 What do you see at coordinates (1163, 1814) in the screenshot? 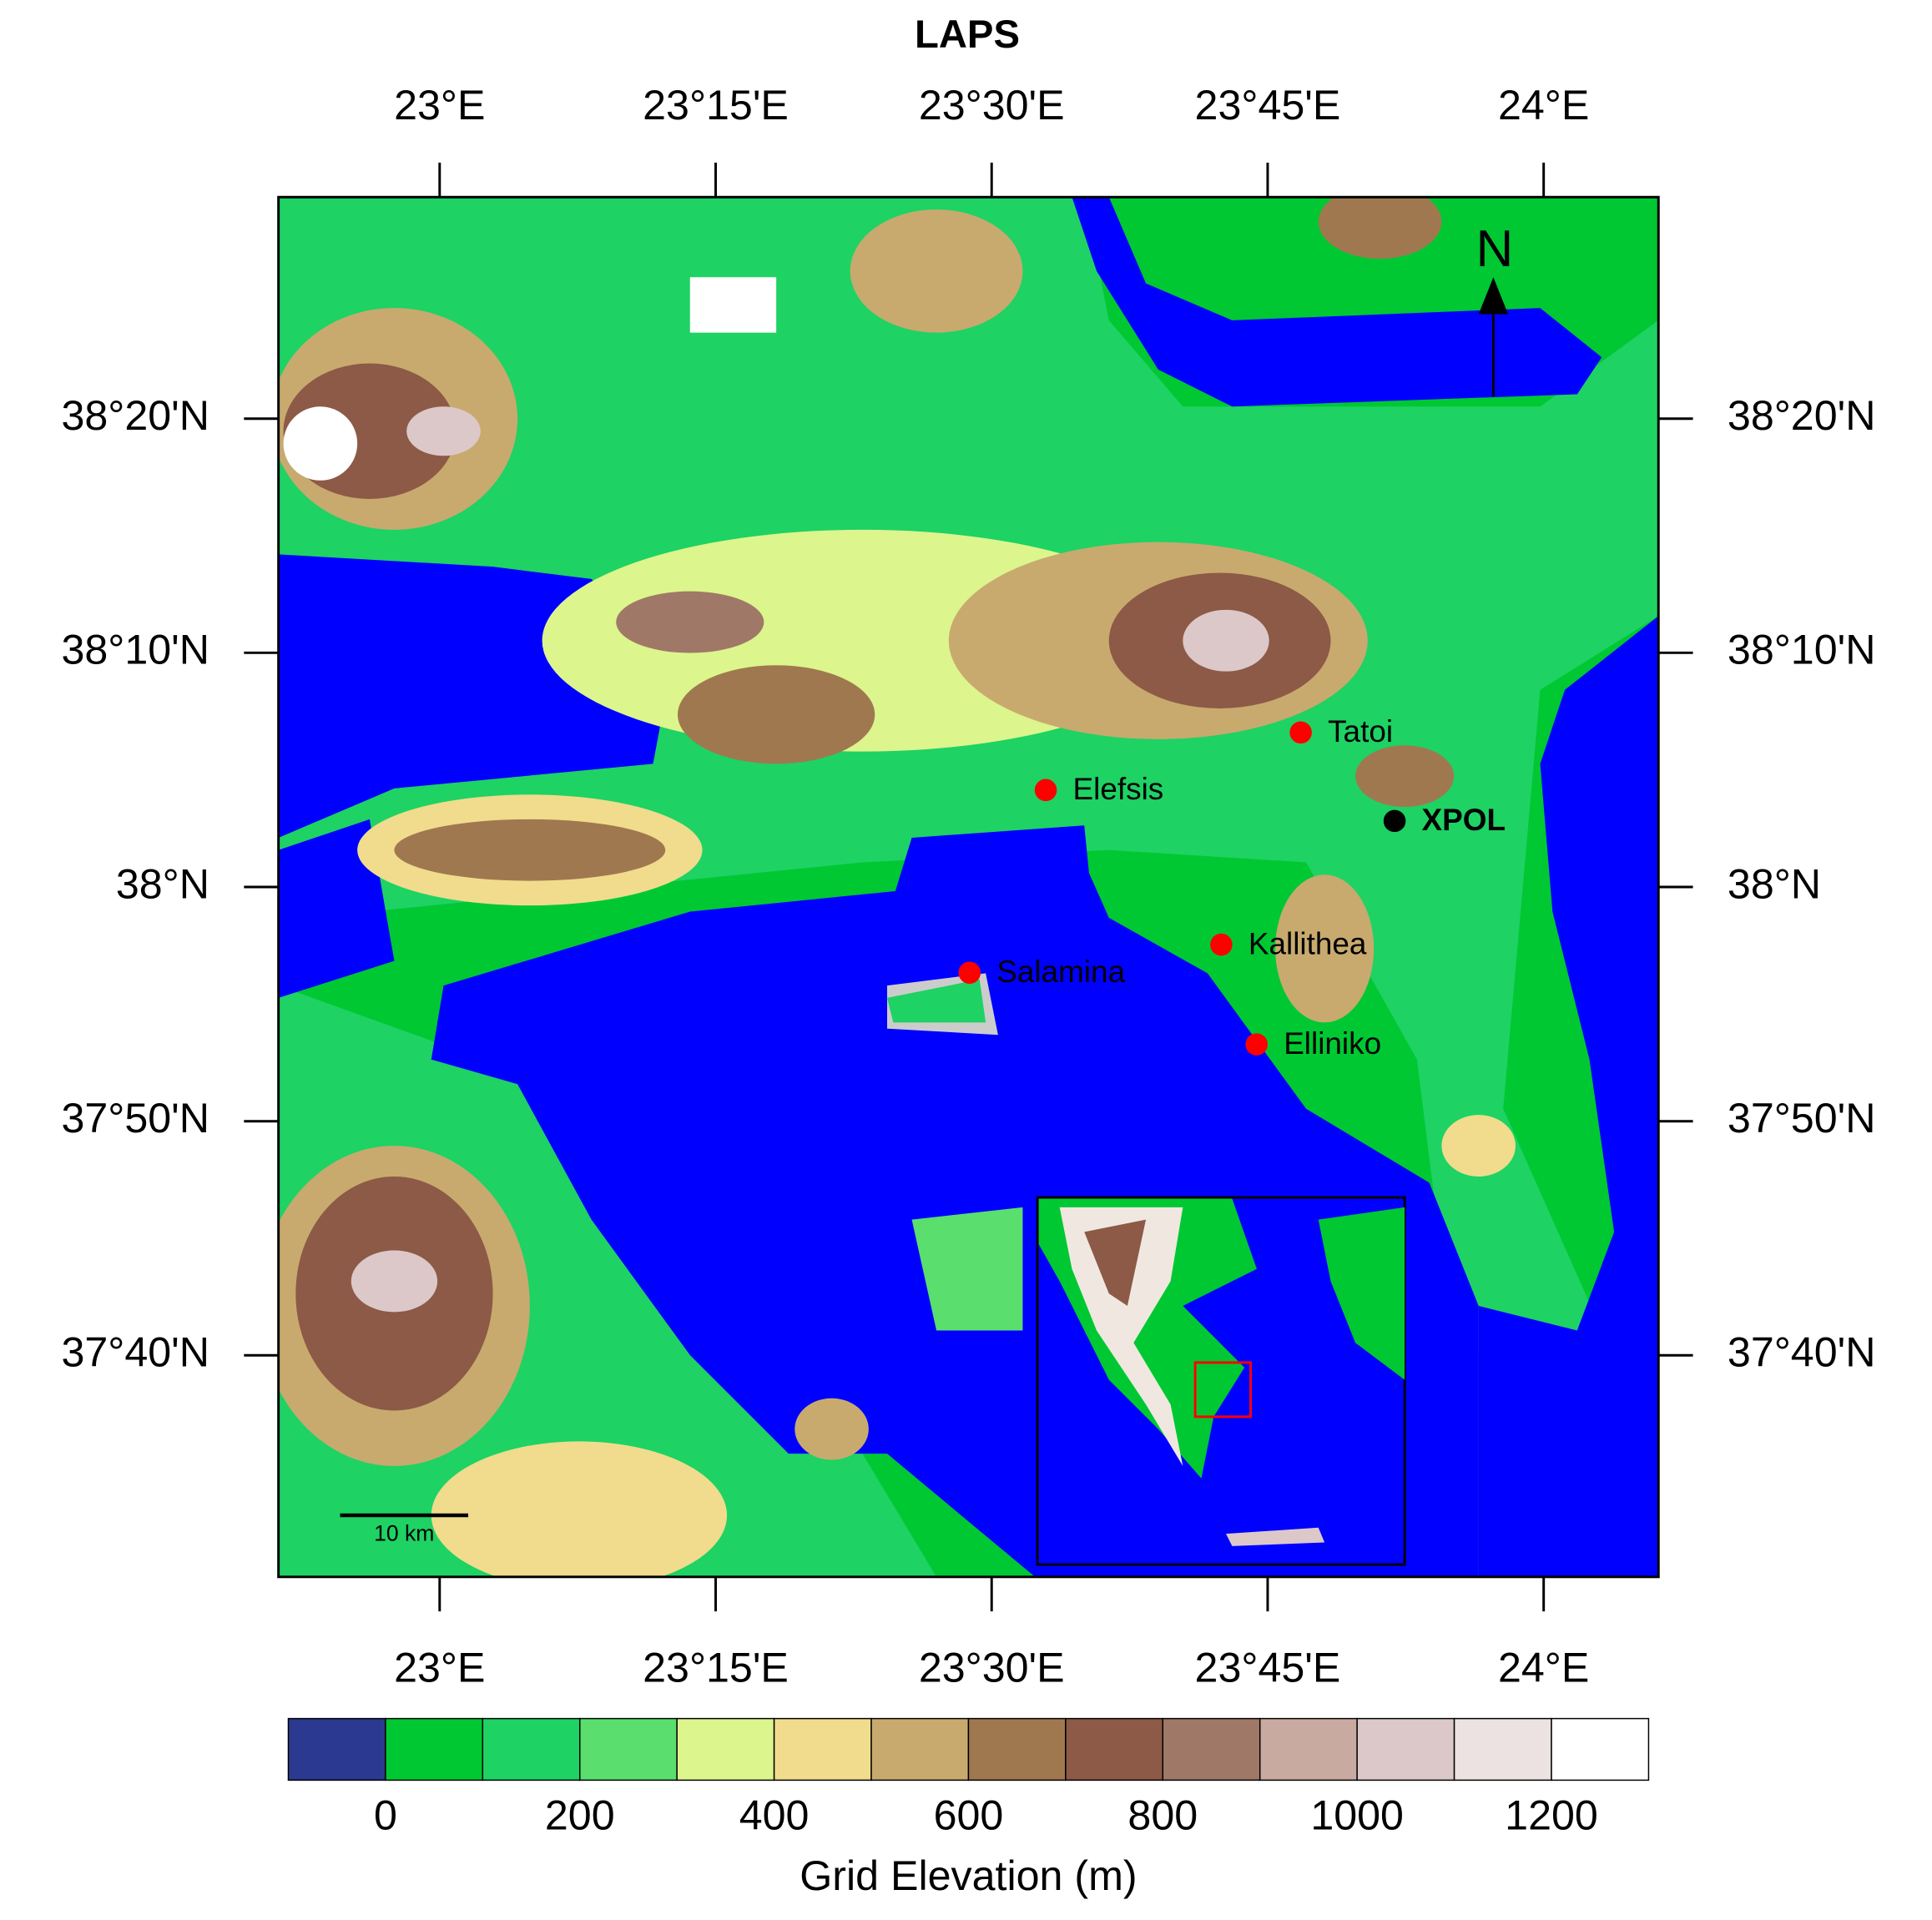
I see `colorbar-tick-label: 800` at bounding box center [1163, 1814].